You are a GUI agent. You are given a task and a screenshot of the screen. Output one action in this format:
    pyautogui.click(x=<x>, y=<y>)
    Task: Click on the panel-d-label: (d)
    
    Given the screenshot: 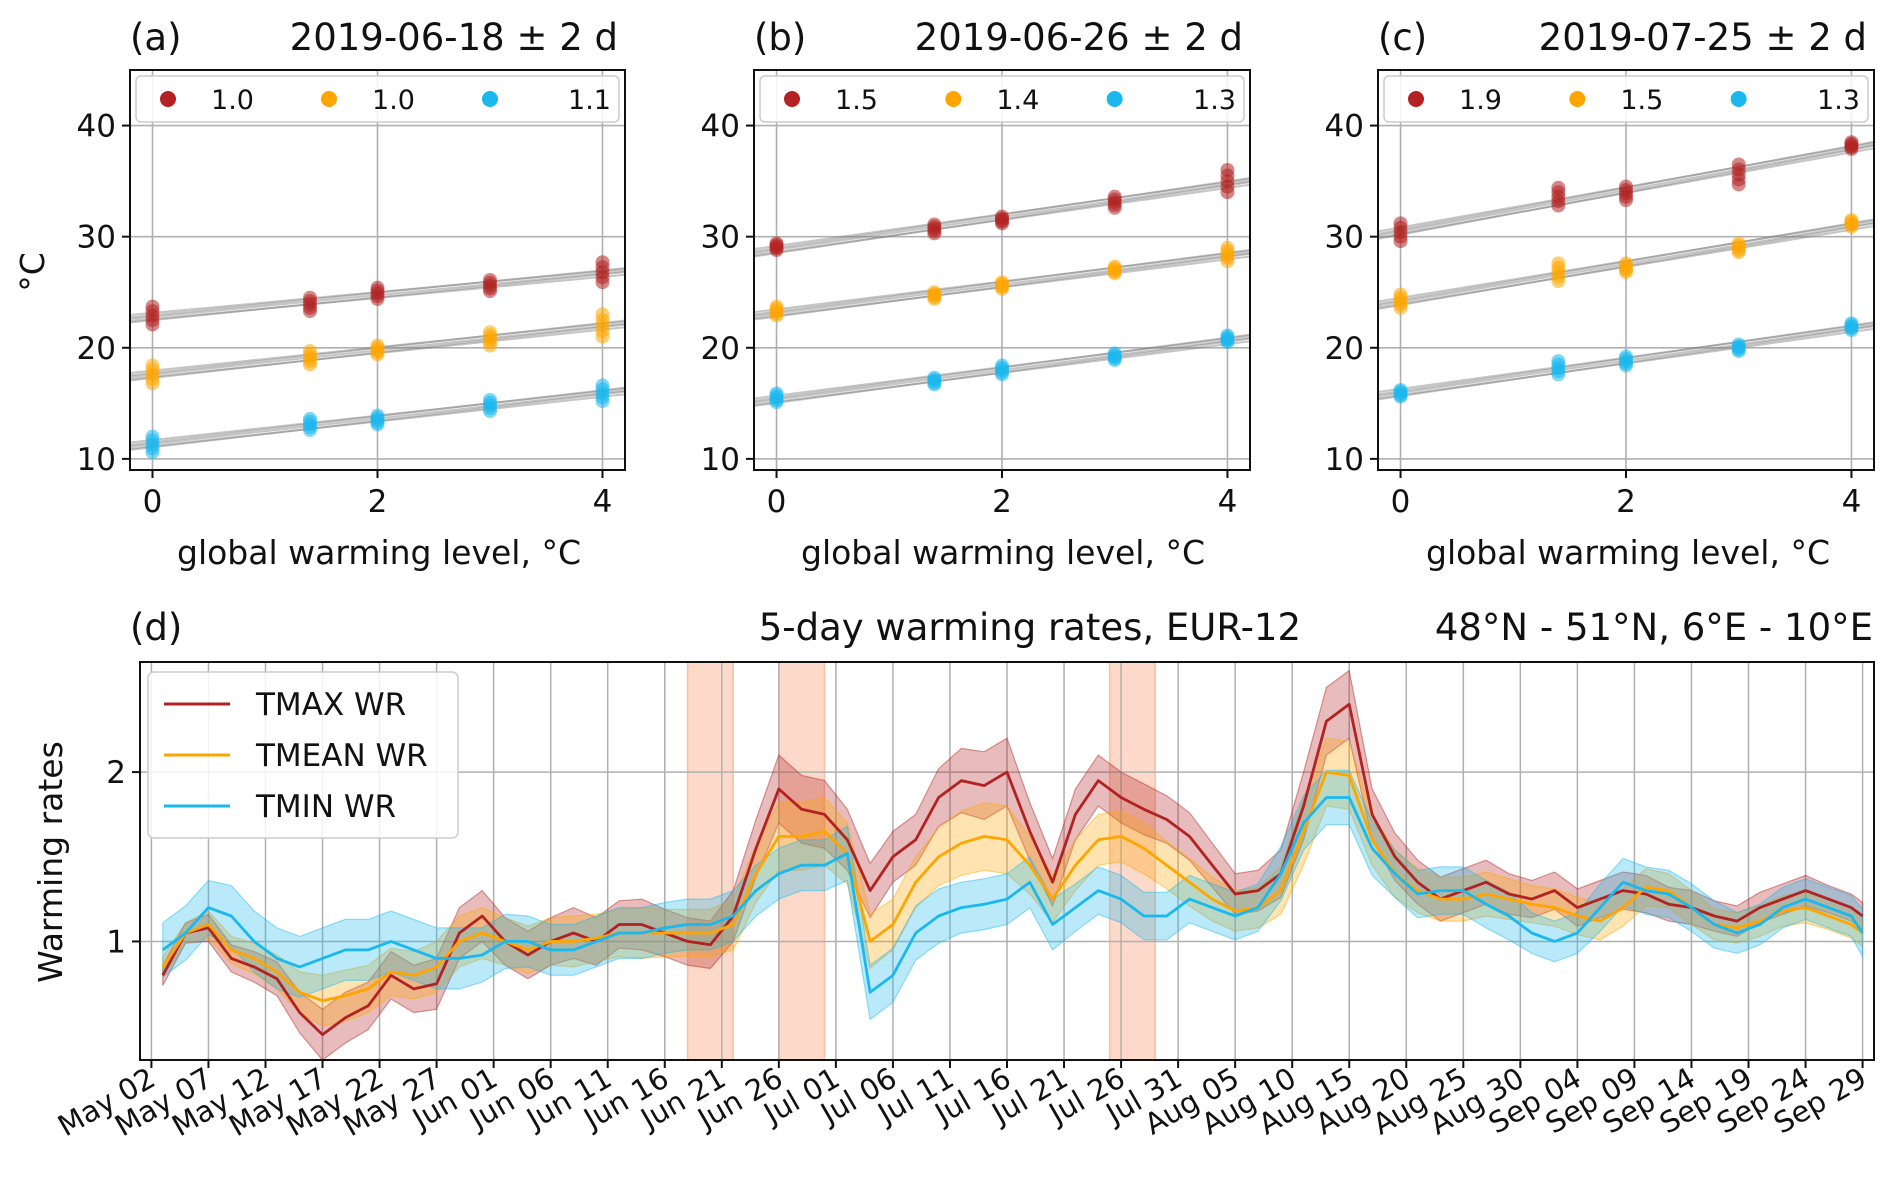 What is the action you would take?
    pyautogui.click(x=156, y=627)
    